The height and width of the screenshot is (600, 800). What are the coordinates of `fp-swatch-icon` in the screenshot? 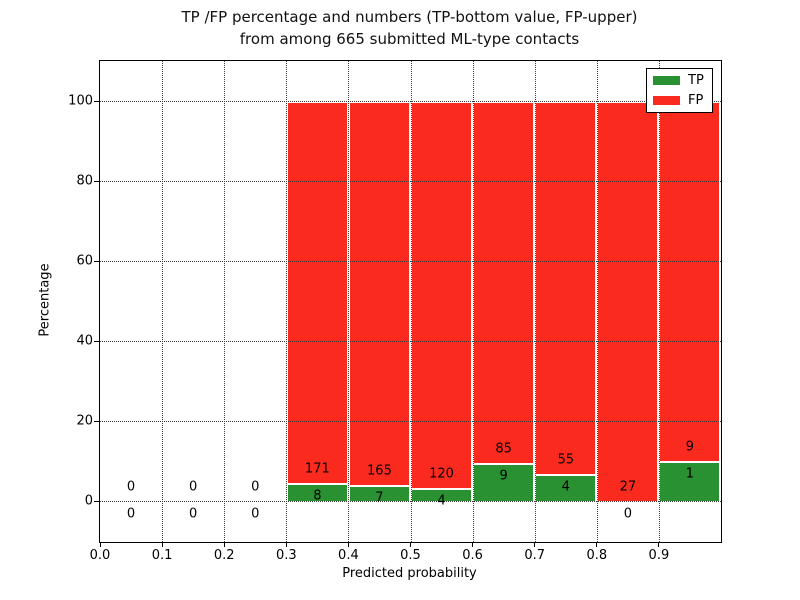 It's located at (666, 100).